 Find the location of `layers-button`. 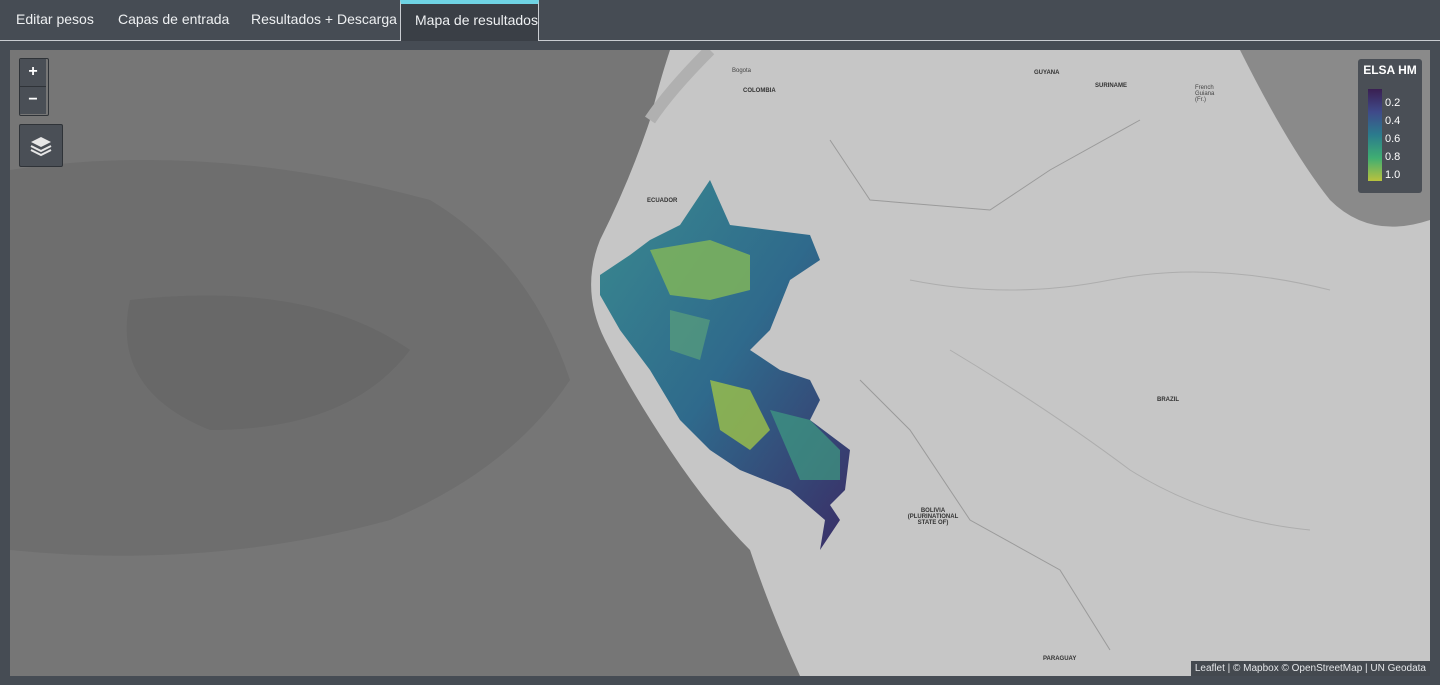

layers-button is located at coordinates (41, 145).